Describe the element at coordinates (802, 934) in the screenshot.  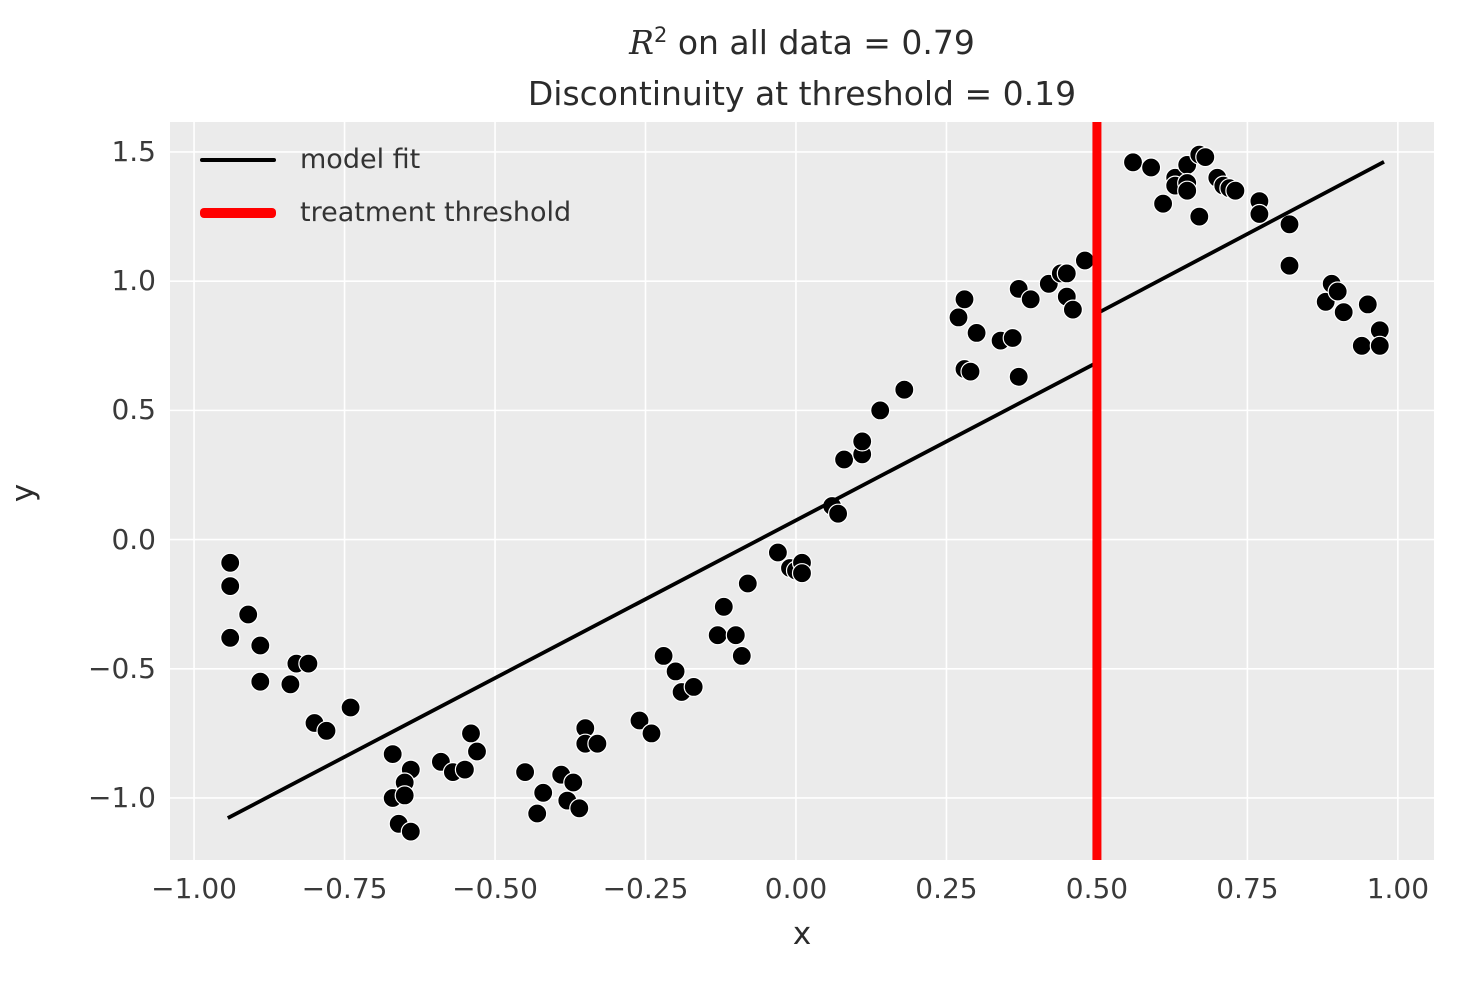
I see `x-axis-label: x` at that location.